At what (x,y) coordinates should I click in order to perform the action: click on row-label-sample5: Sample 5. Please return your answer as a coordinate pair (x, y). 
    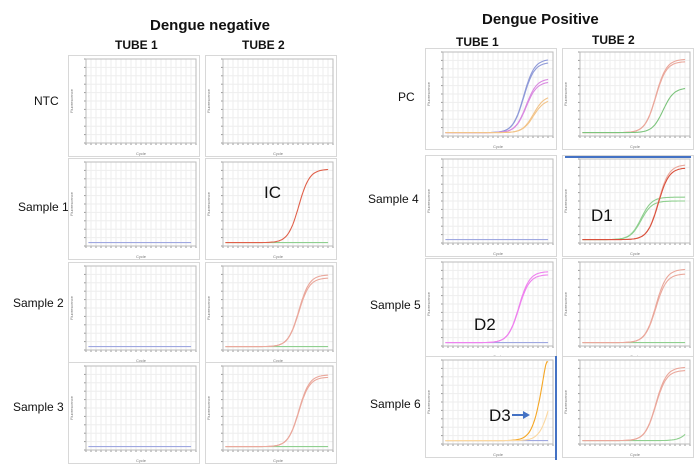
    Looking at the image, I should click on (395, 305).